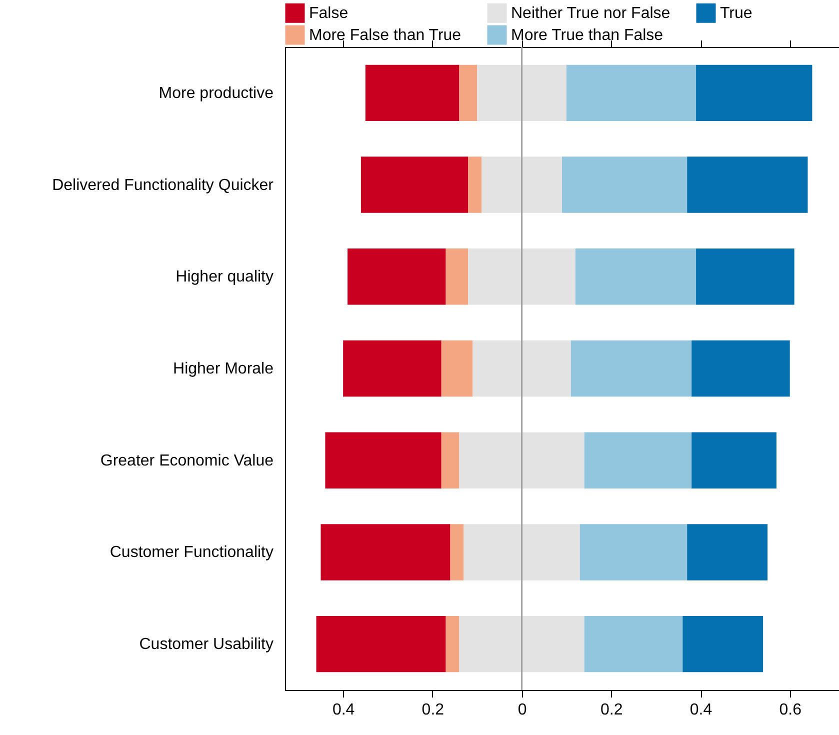 The height and width of the screenshot is (735, 839). I want to click on legend-label: More True than False, so click(587, 35).